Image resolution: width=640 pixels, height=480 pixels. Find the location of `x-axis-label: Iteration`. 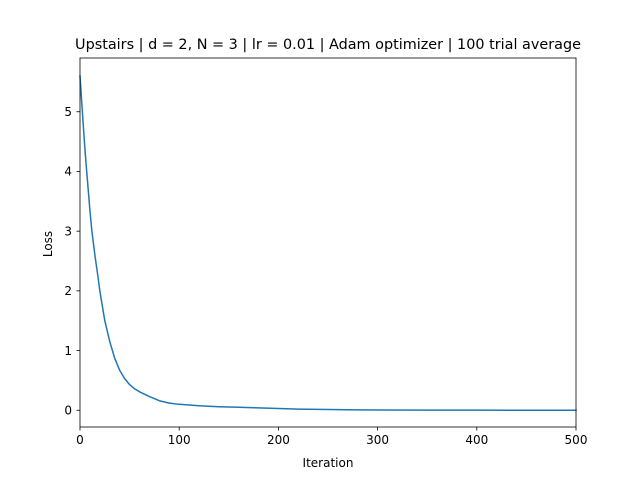

x-axis-label: Iteration is located at coordinates (328, 463).